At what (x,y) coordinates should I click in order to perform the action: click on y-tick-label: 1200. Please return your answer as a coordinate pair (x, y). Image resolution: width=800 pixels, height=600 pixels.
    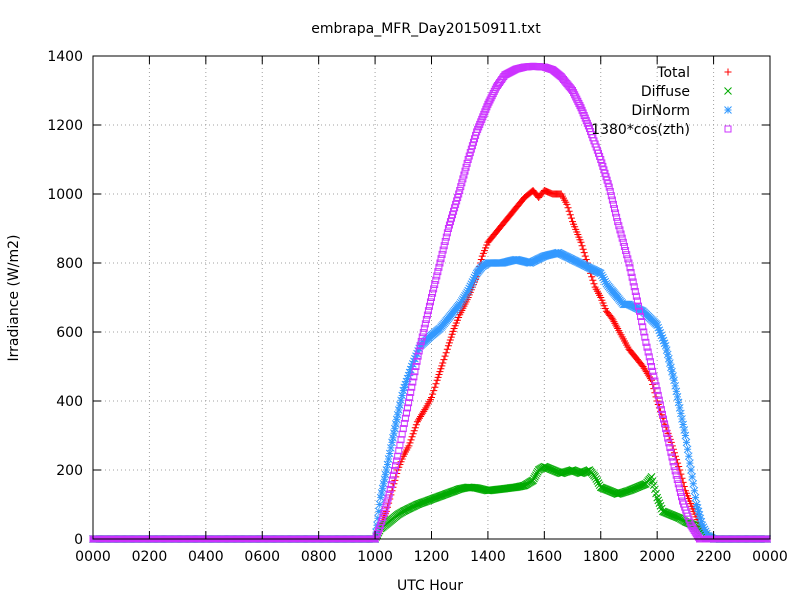
    Looking at the image, I should click on (65, 126).